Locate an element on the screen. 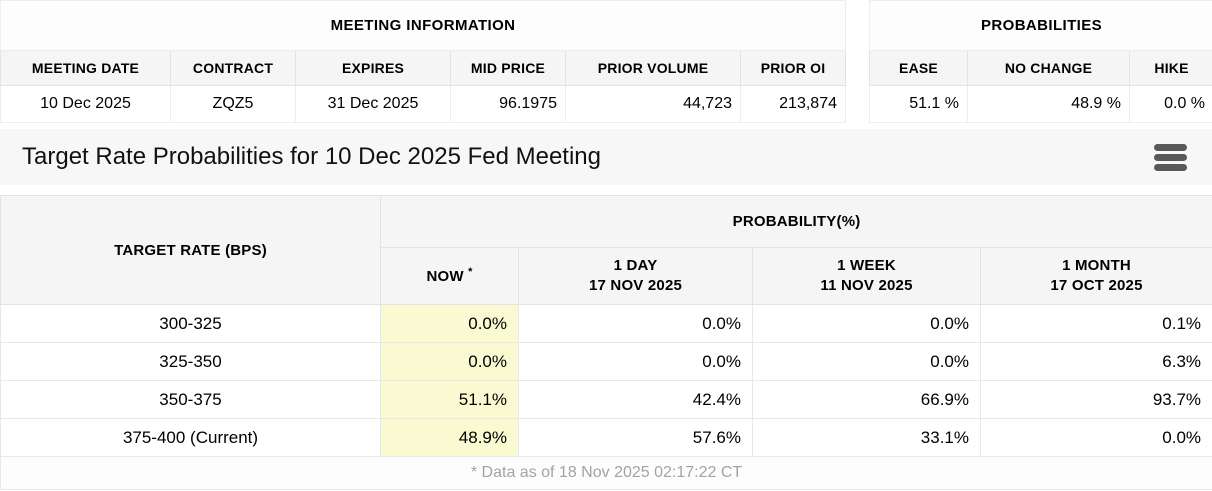  target-rate-cell: 350-375 is located at coordinates (190, 399).